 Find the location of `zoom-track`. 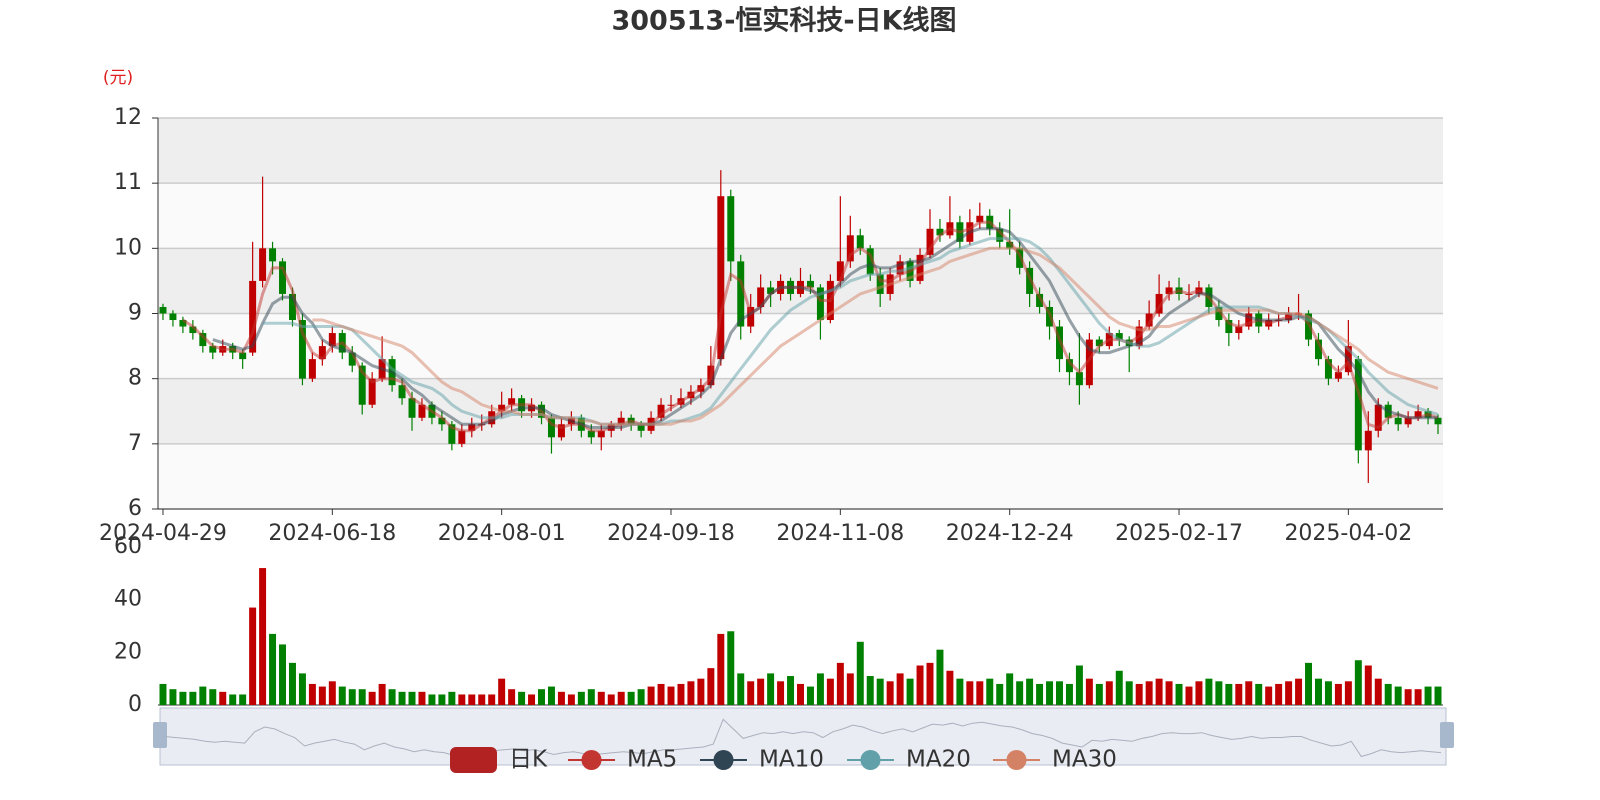

zoom-track is located at coordinates (803, 736).